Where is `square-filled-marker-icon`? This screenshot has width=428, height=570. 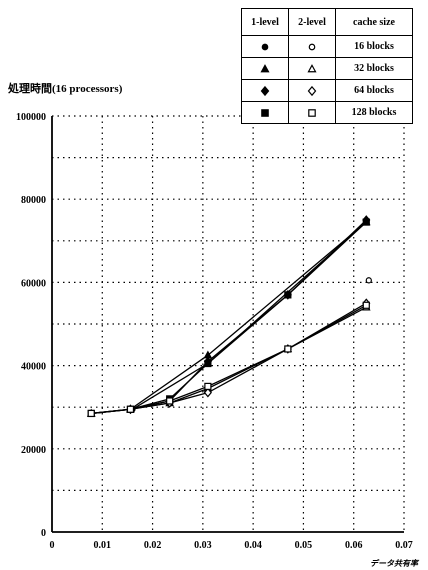 square-filled-marker-icon is located at coordinates (265, 112).